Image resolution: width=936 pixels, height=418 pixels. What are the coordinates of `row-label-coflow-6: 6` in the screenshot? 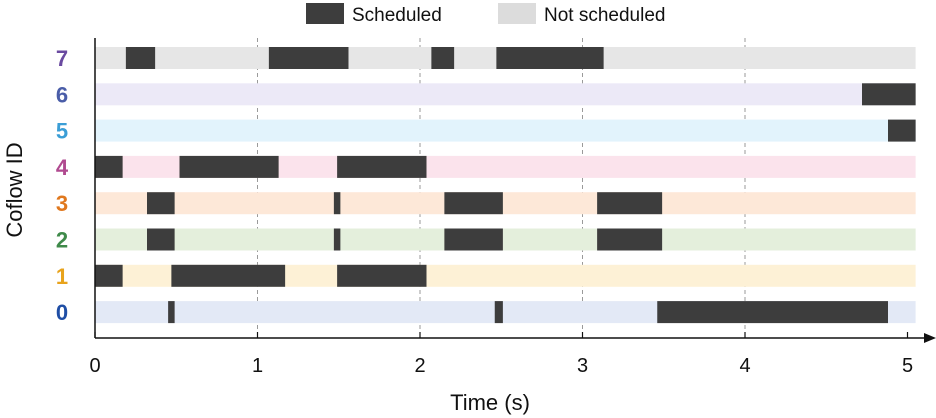 It's located at (62, 94).